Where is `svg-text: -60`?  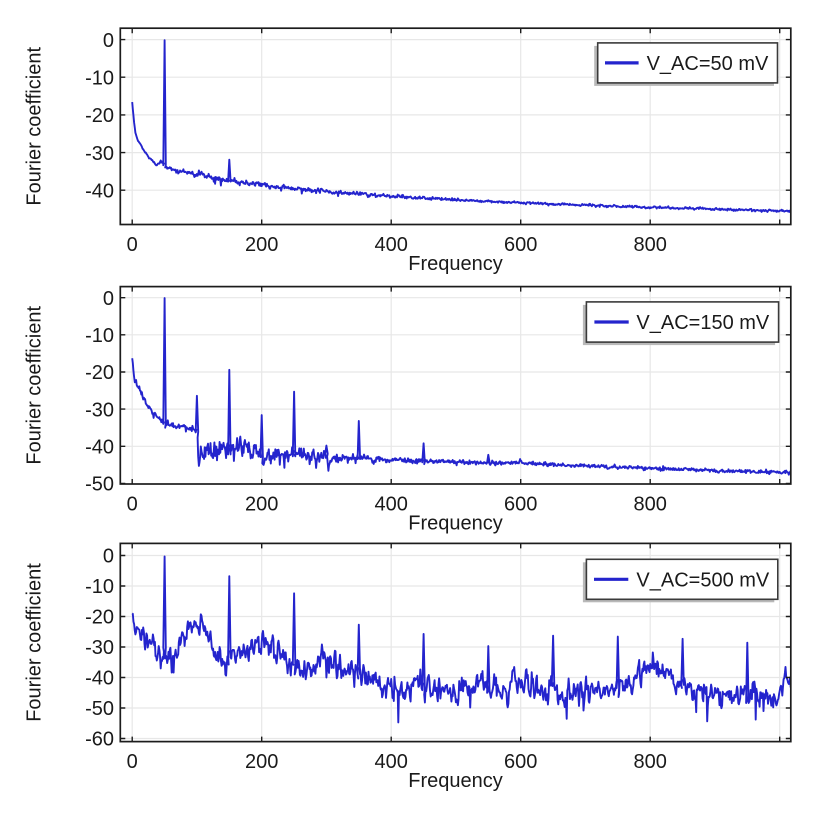
svg-text: -60 is located at coordinates (99, 740).